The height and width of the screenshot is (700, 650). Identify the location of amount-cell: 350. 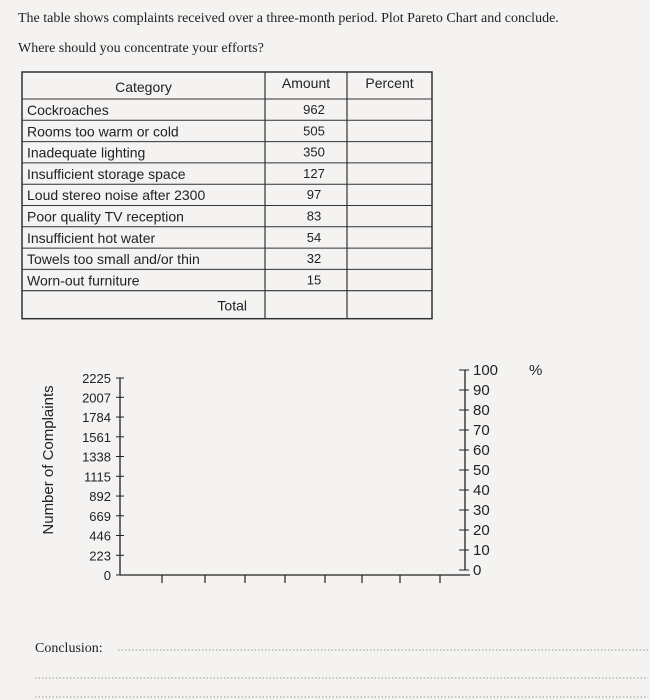
(314, 152).